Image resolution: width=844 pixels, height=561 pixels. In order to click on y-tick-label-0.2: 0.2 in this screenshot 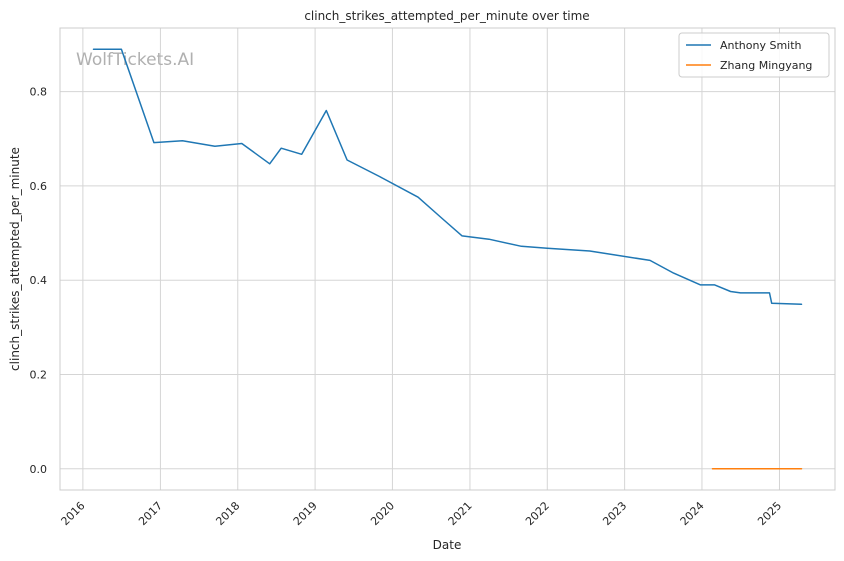, I will do `click(39, 375)`.